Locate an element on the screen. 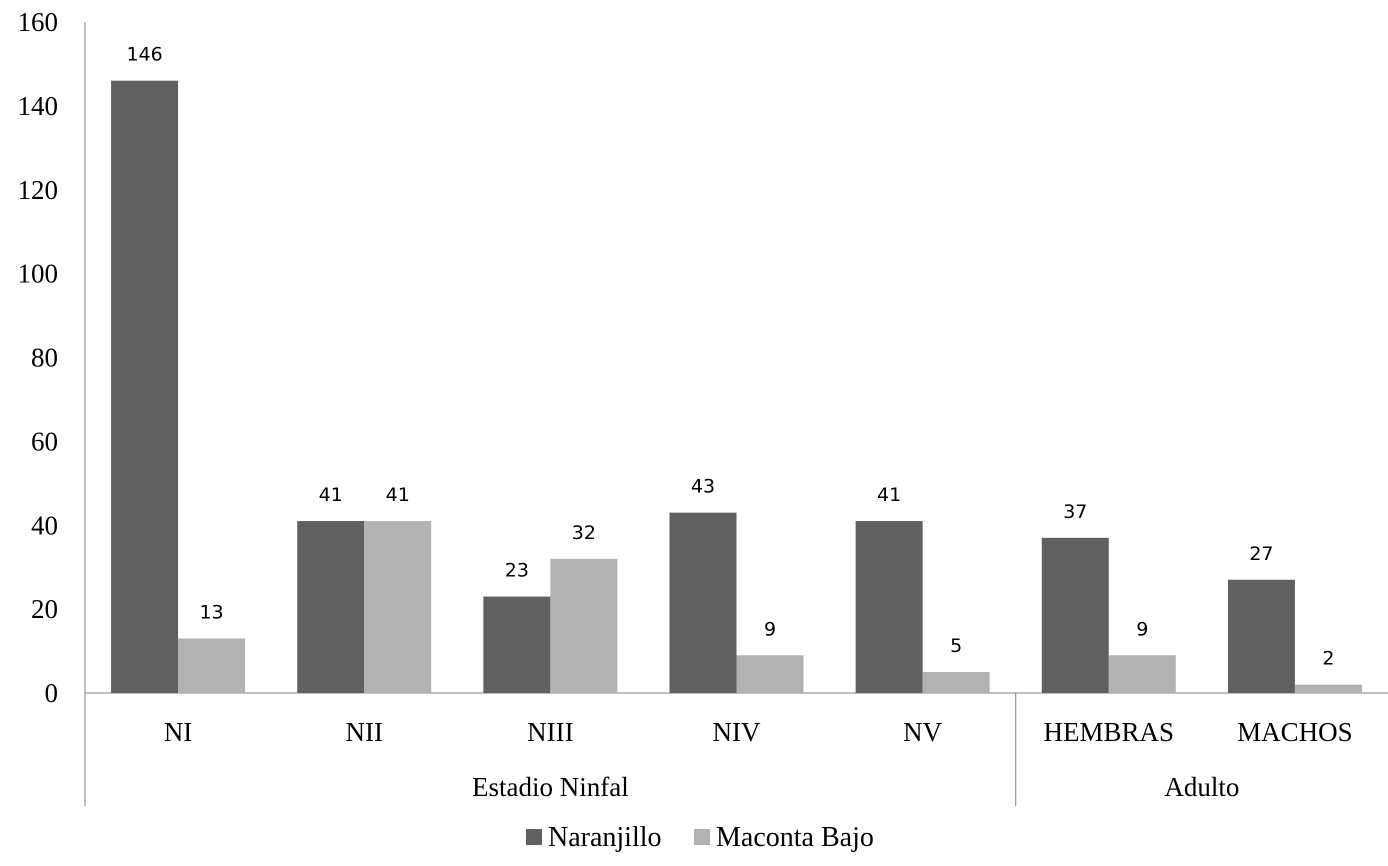  x-tick-label: NII is located at coordinates (363, 732).